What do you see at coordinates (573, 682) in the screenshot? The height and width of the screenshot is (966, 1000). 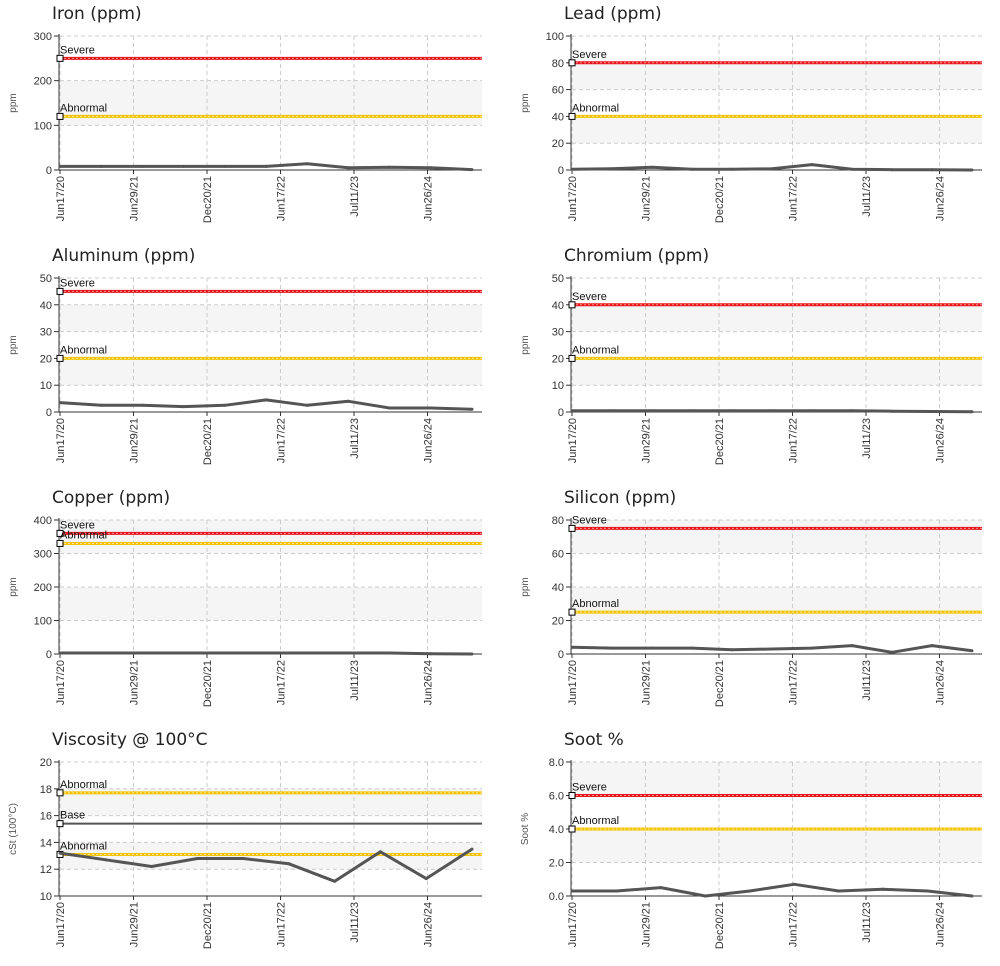 I see `x-tick-label: Jun17/20` at bounding box center [573, 682].